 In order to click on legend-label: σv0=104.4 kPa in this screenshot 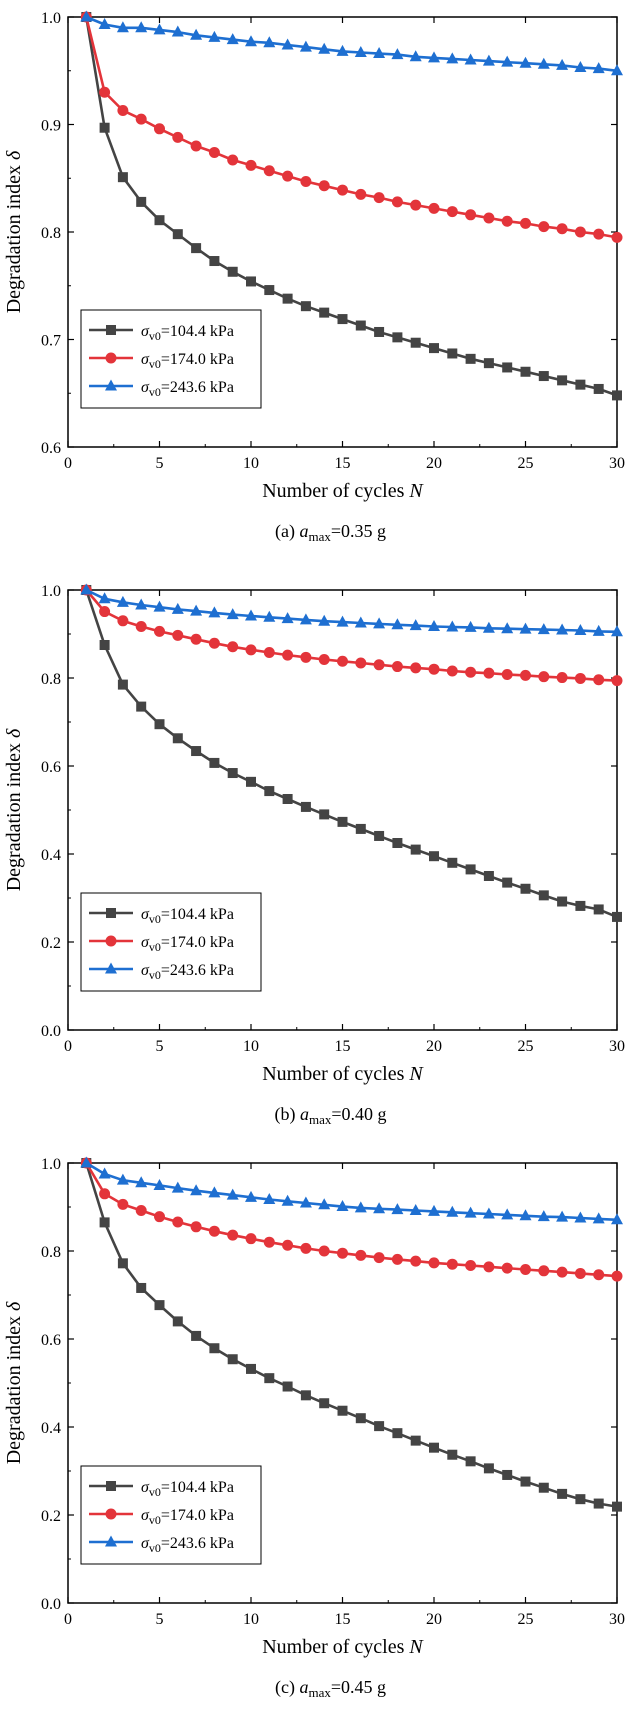, I will do `click(187, 916)`.